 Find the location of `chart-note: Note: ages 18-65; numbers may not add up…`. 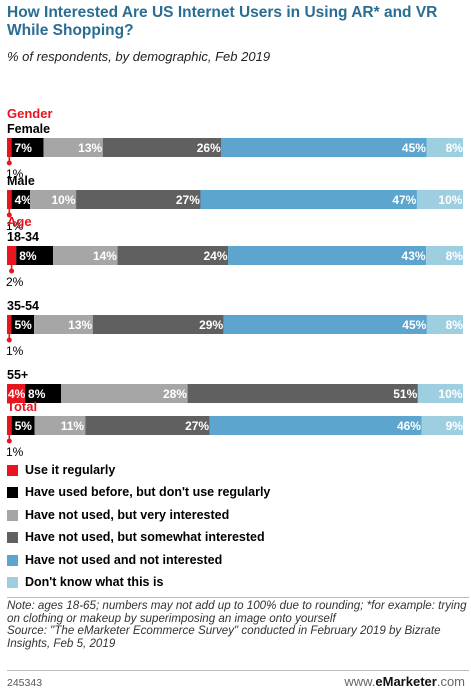

chart-note: Note: ages 18-65; numbers may not add up… is located at coordinates (238, 624).